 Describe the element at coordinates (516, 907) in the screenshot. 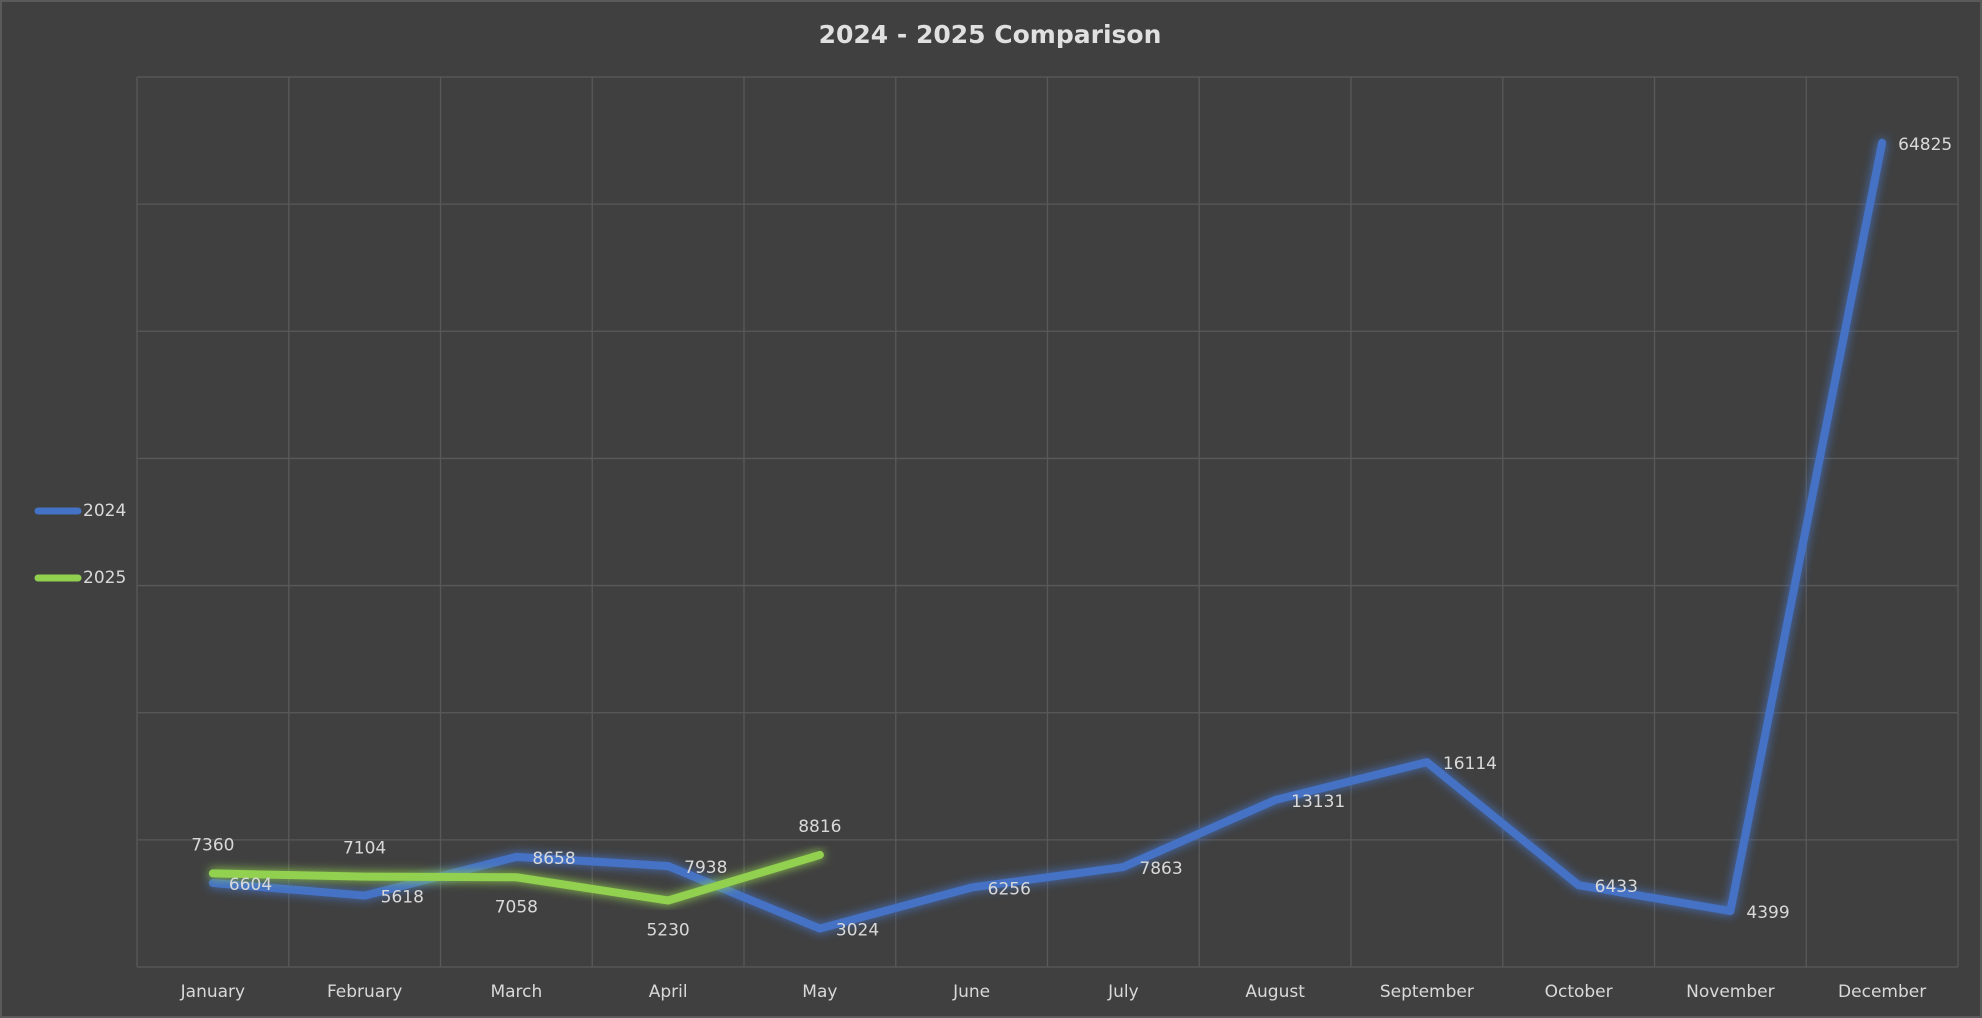

I see `data-label: 7058` at that location.